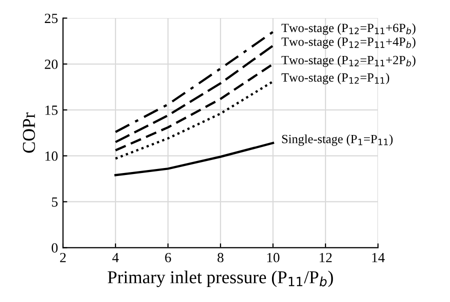  Describe the element at coordinates (221, 257) in the screenshot. I see `x-tick-label: 8` at that location.